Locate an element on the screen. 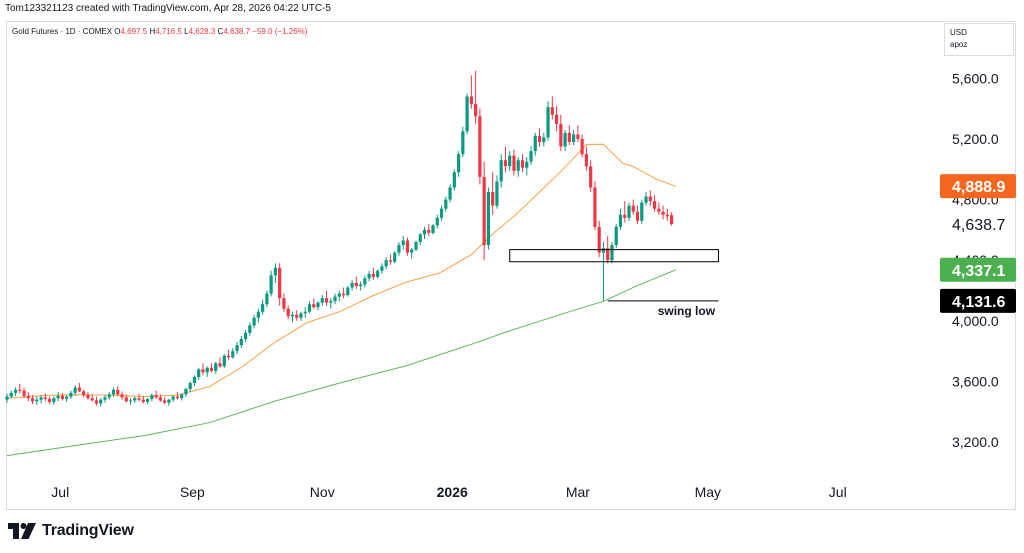  support-zone-box is located at coordinates (614, 256).